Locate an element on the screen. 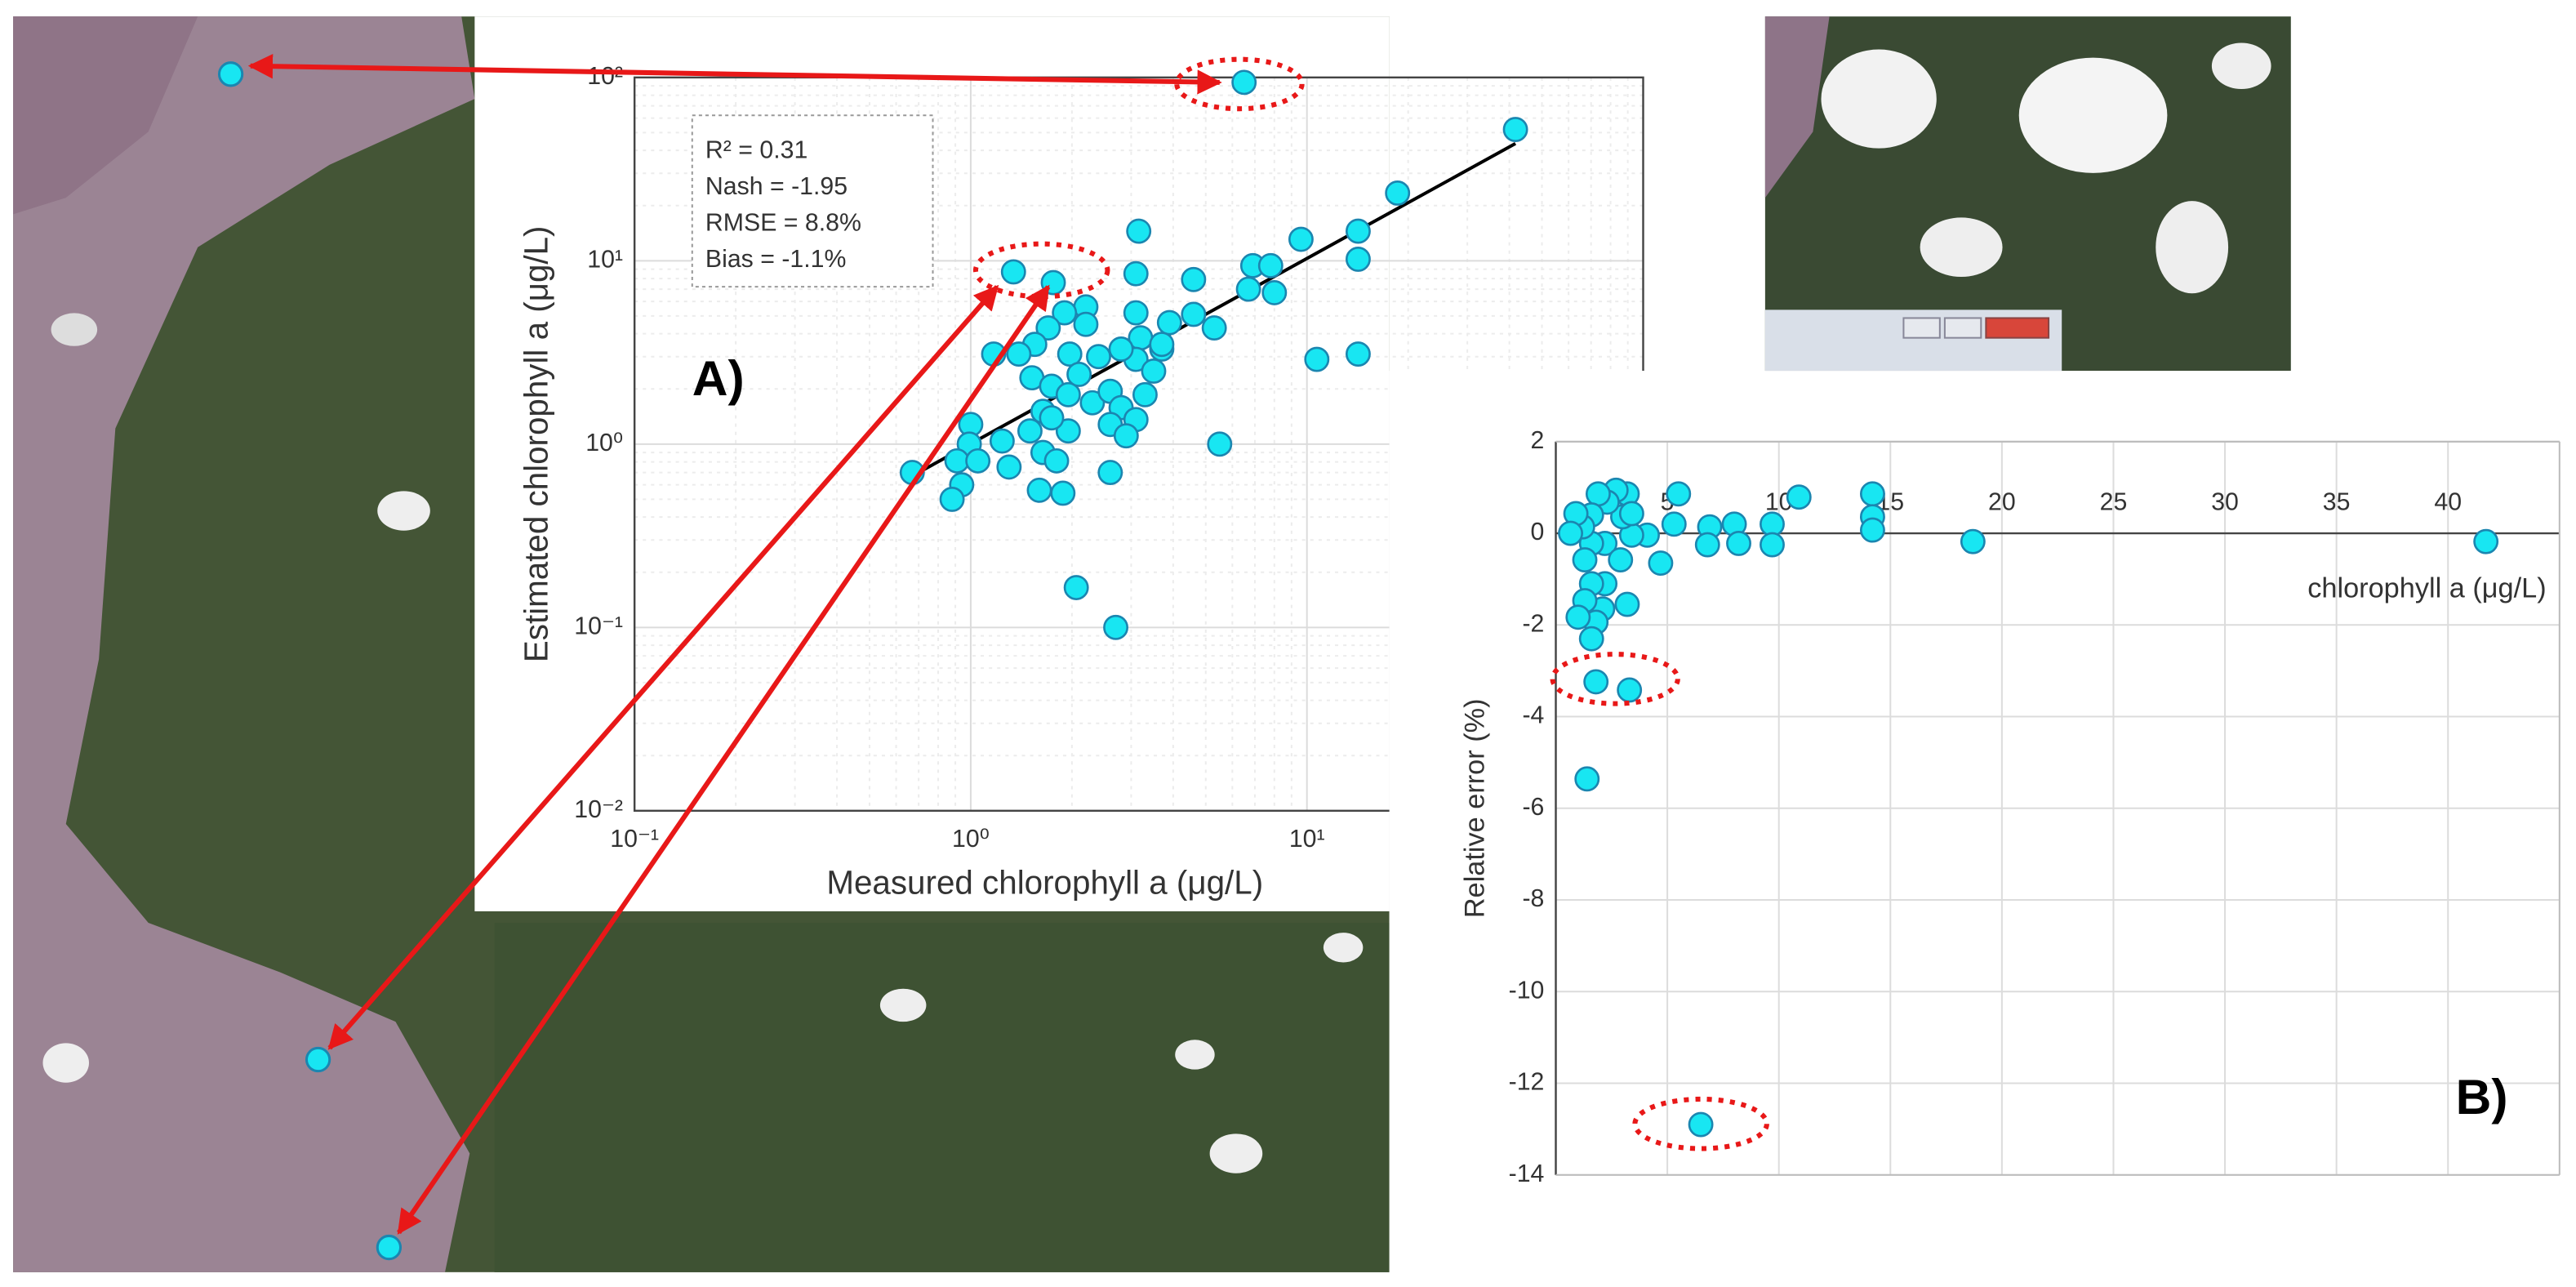  y-tick-label: 10⁻¹ is located at coordinates (598, 625).